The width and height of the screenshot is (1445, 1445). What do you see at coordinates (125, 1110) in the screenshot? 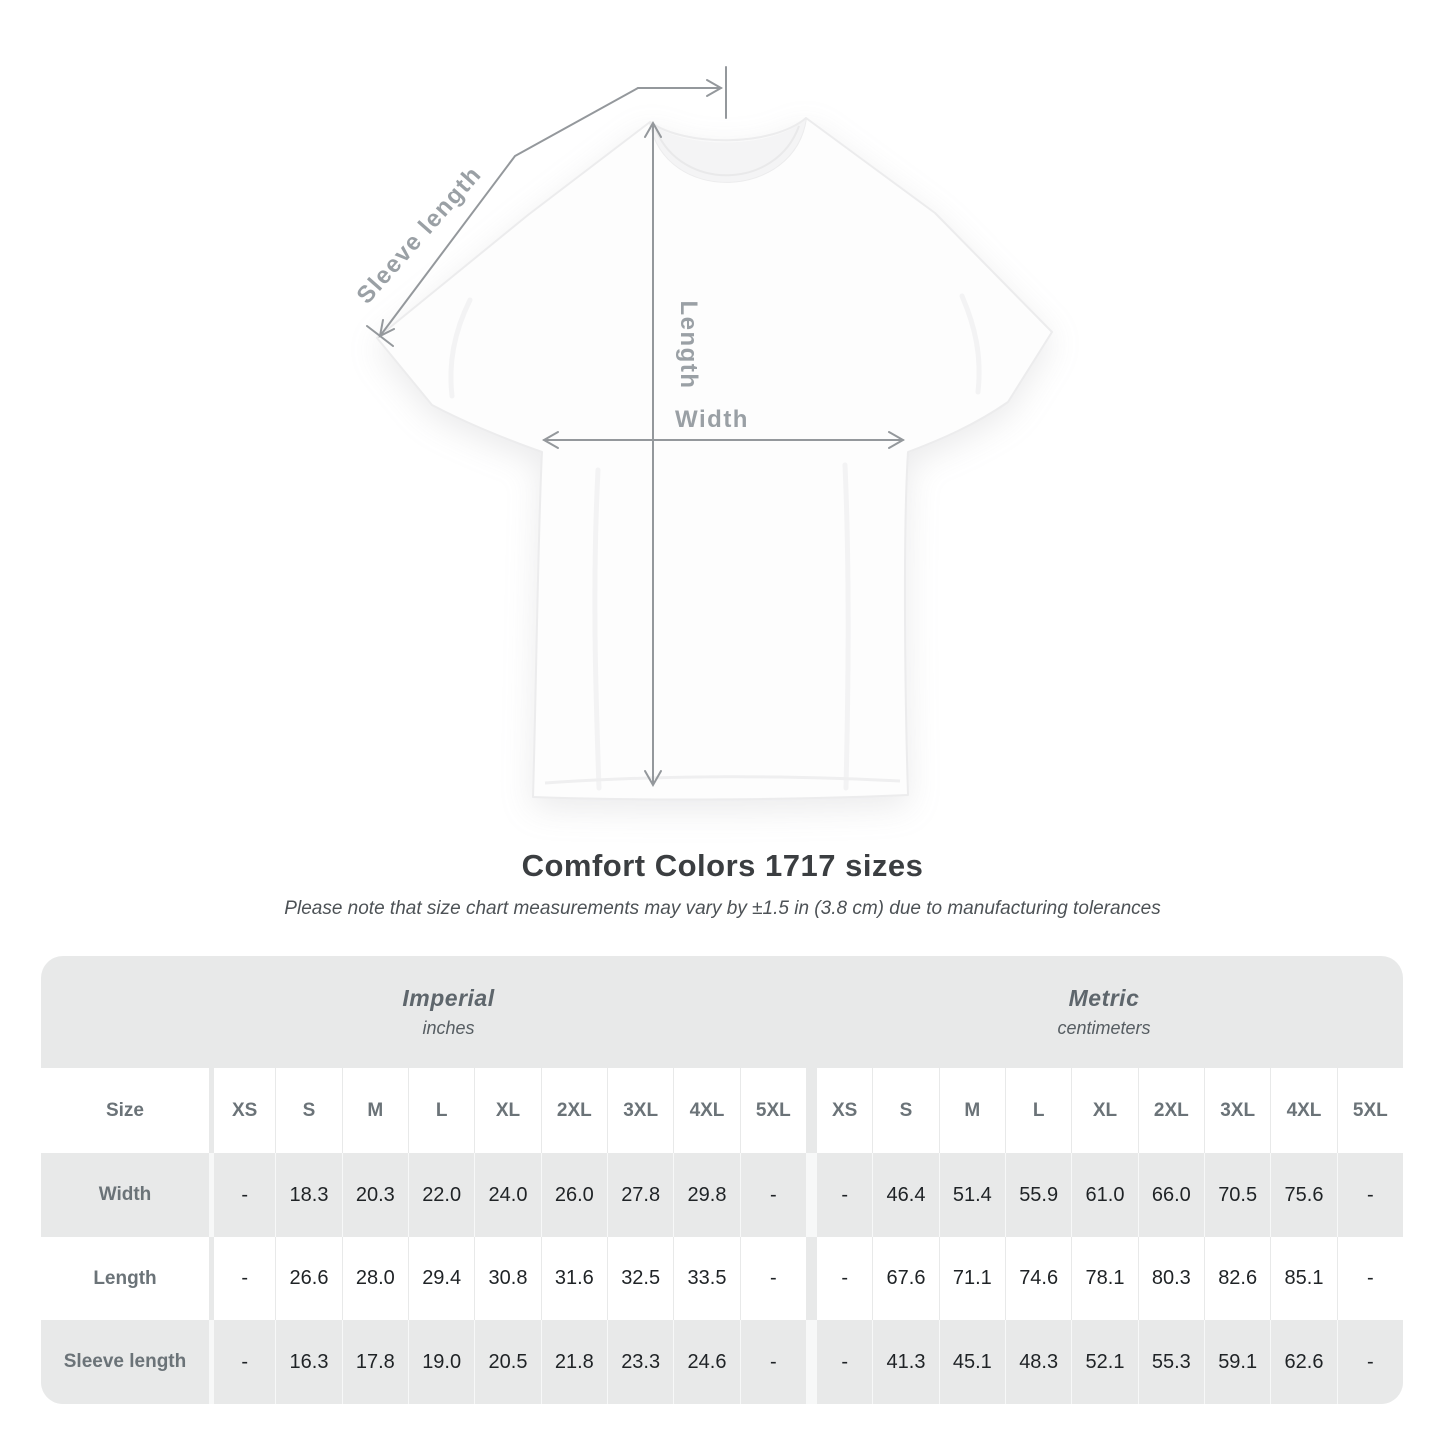
I see `size-header-cell: Size` at bounding box center [125, 1110].